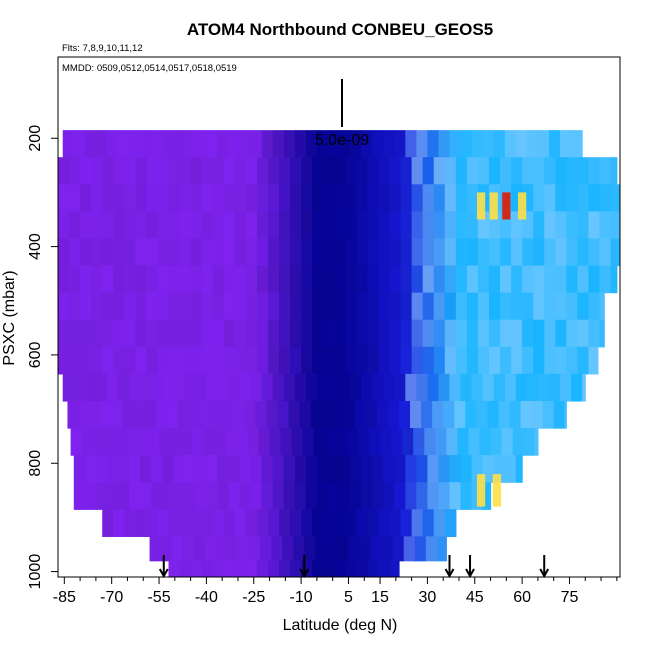 The image size is (650, 650). Describe the element at coordinates (42, 357) in the screenshot. I see `y-axis: 200 400 600 800 1000` at that location.